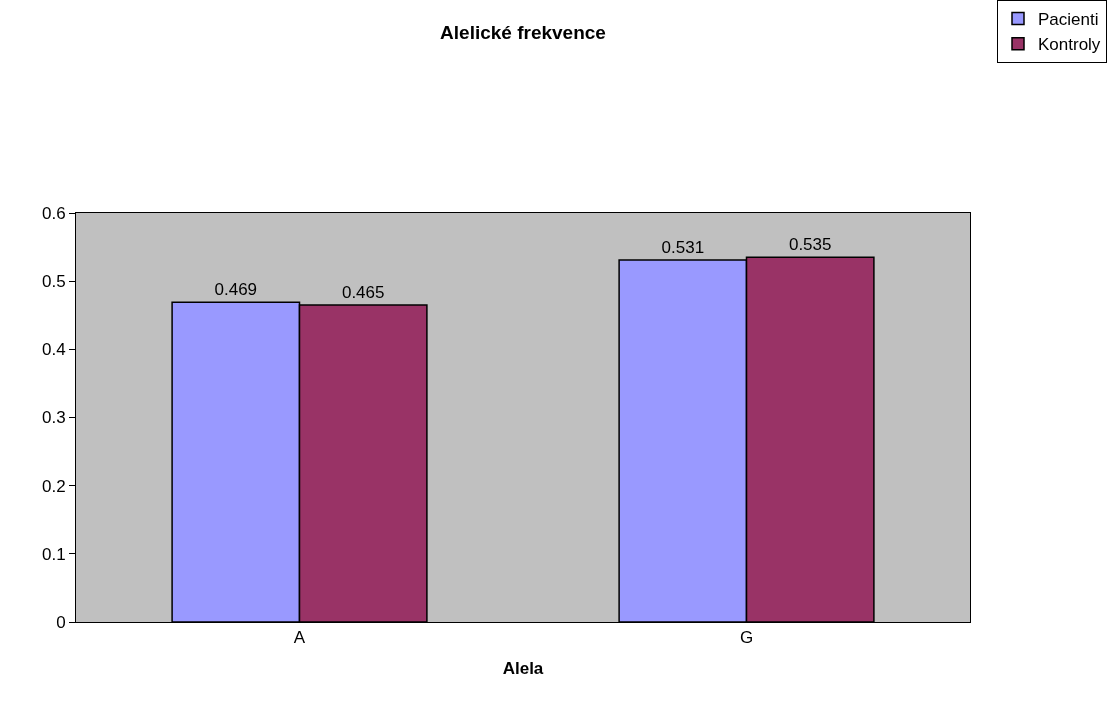 Image resolution: width=1107 pixels, height=728 pixels. I want to click on legend-label: Kontroly, so click(1069, 45).